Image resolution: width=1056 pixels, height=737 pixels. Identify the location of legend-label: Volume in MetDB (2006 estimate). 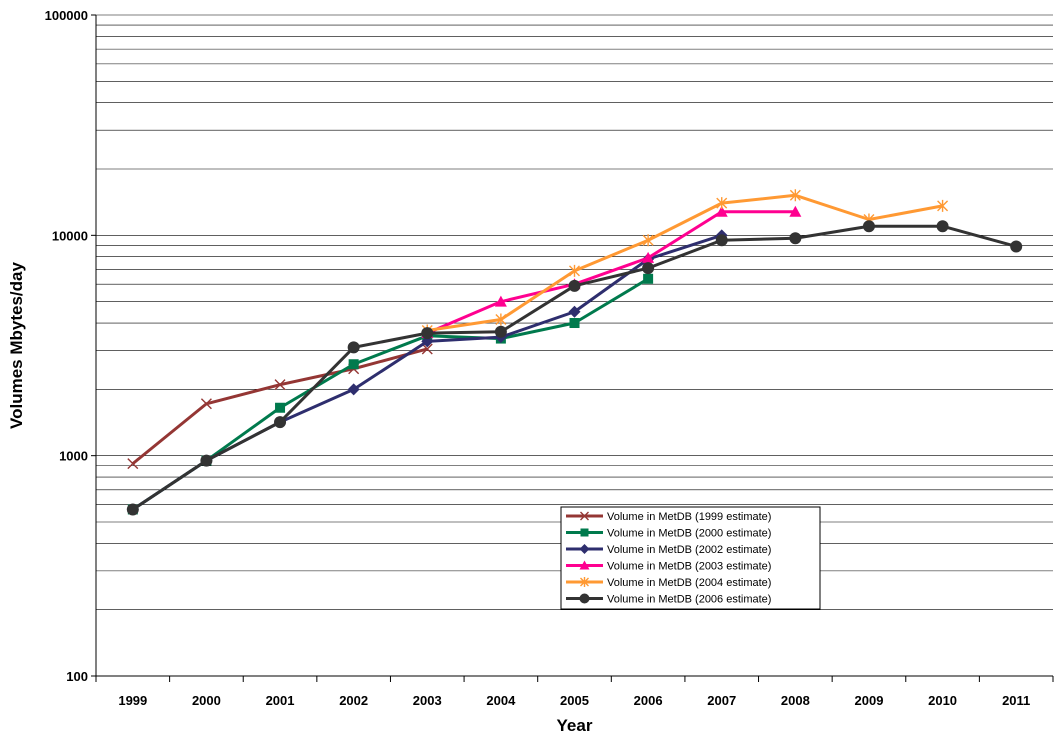
(689, 600).